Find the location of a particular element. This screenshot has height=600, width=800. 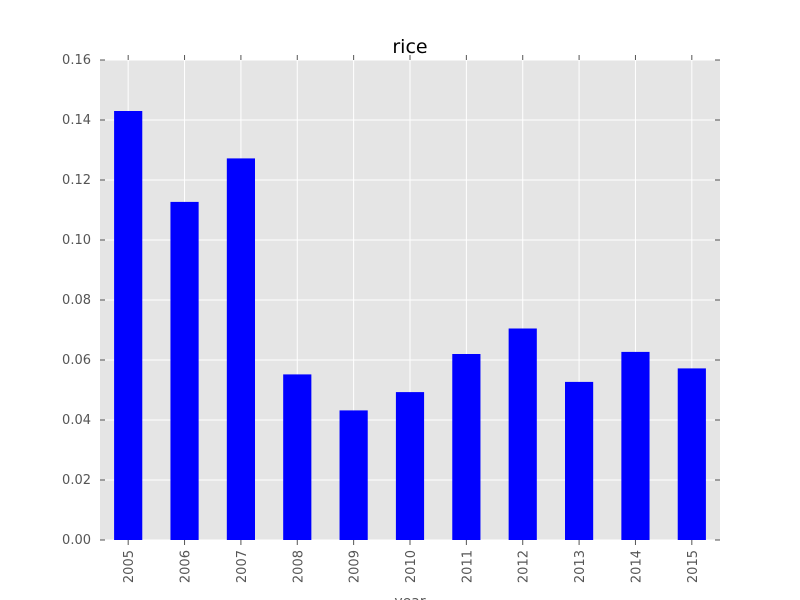

x-tick-label: 2007 is located at coordinates (242, 566).